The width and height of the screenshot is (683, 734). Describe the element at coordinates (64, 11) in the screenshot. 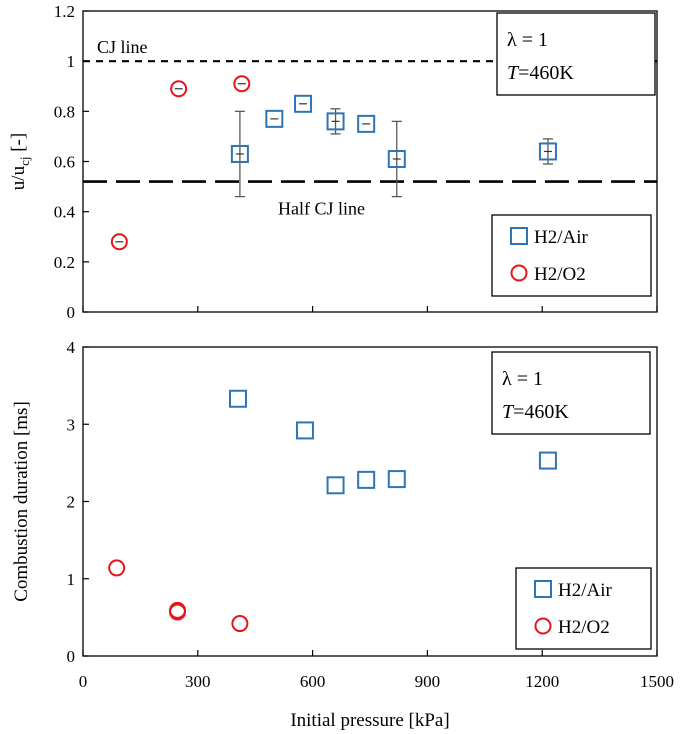

I see `y-tick-label: 1.2` at that location.